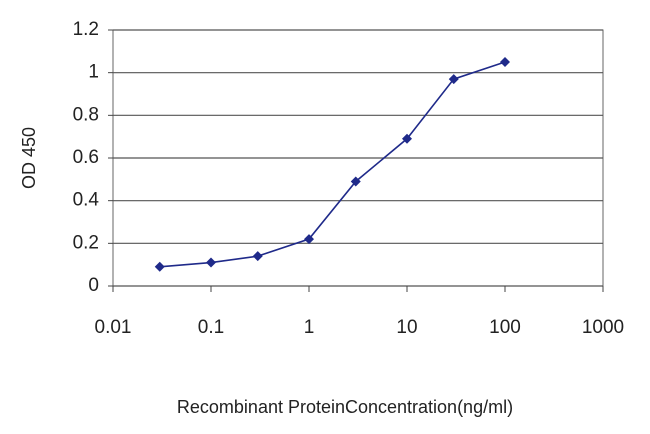 The height and width of the screenshot is (434, 650). I want to click on y-tick-label: 0.6, so click(86, 157).